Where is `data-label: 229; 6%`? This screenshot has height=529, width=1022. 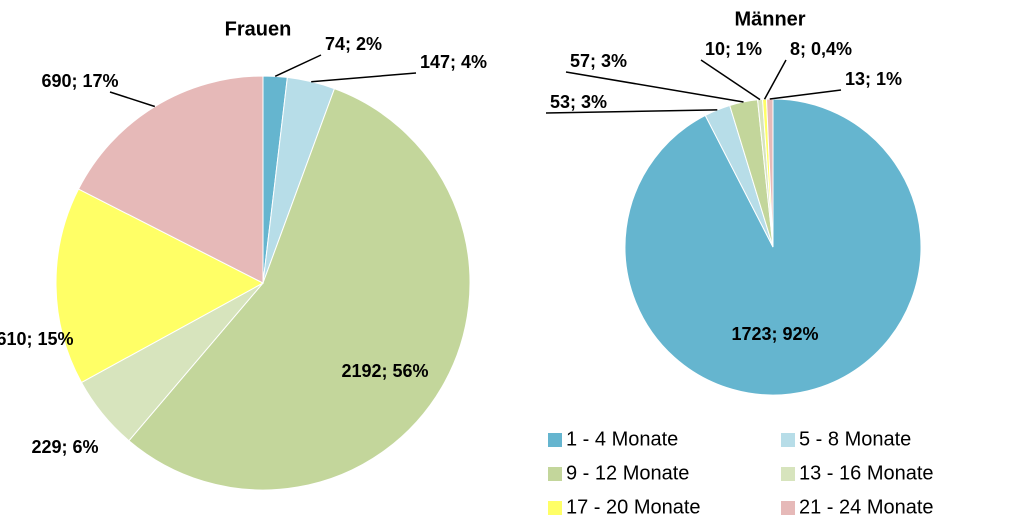 data-label: 229; 6% is located at coordinates (64, 447).